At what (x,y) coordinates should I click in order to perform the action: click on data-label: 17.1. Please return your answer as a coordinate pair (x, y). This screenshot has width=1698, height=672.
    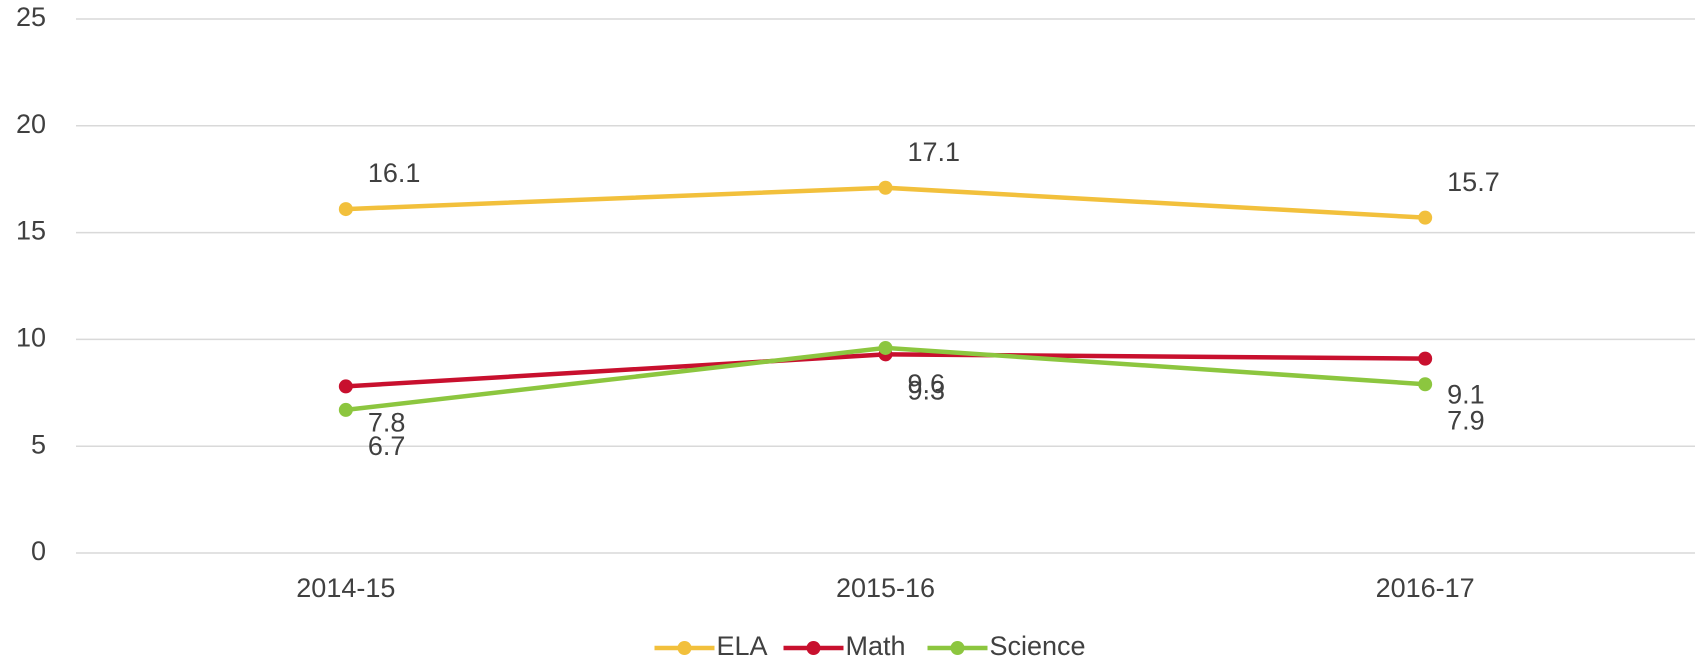
    Looking at the image, I should click on (934, 152).